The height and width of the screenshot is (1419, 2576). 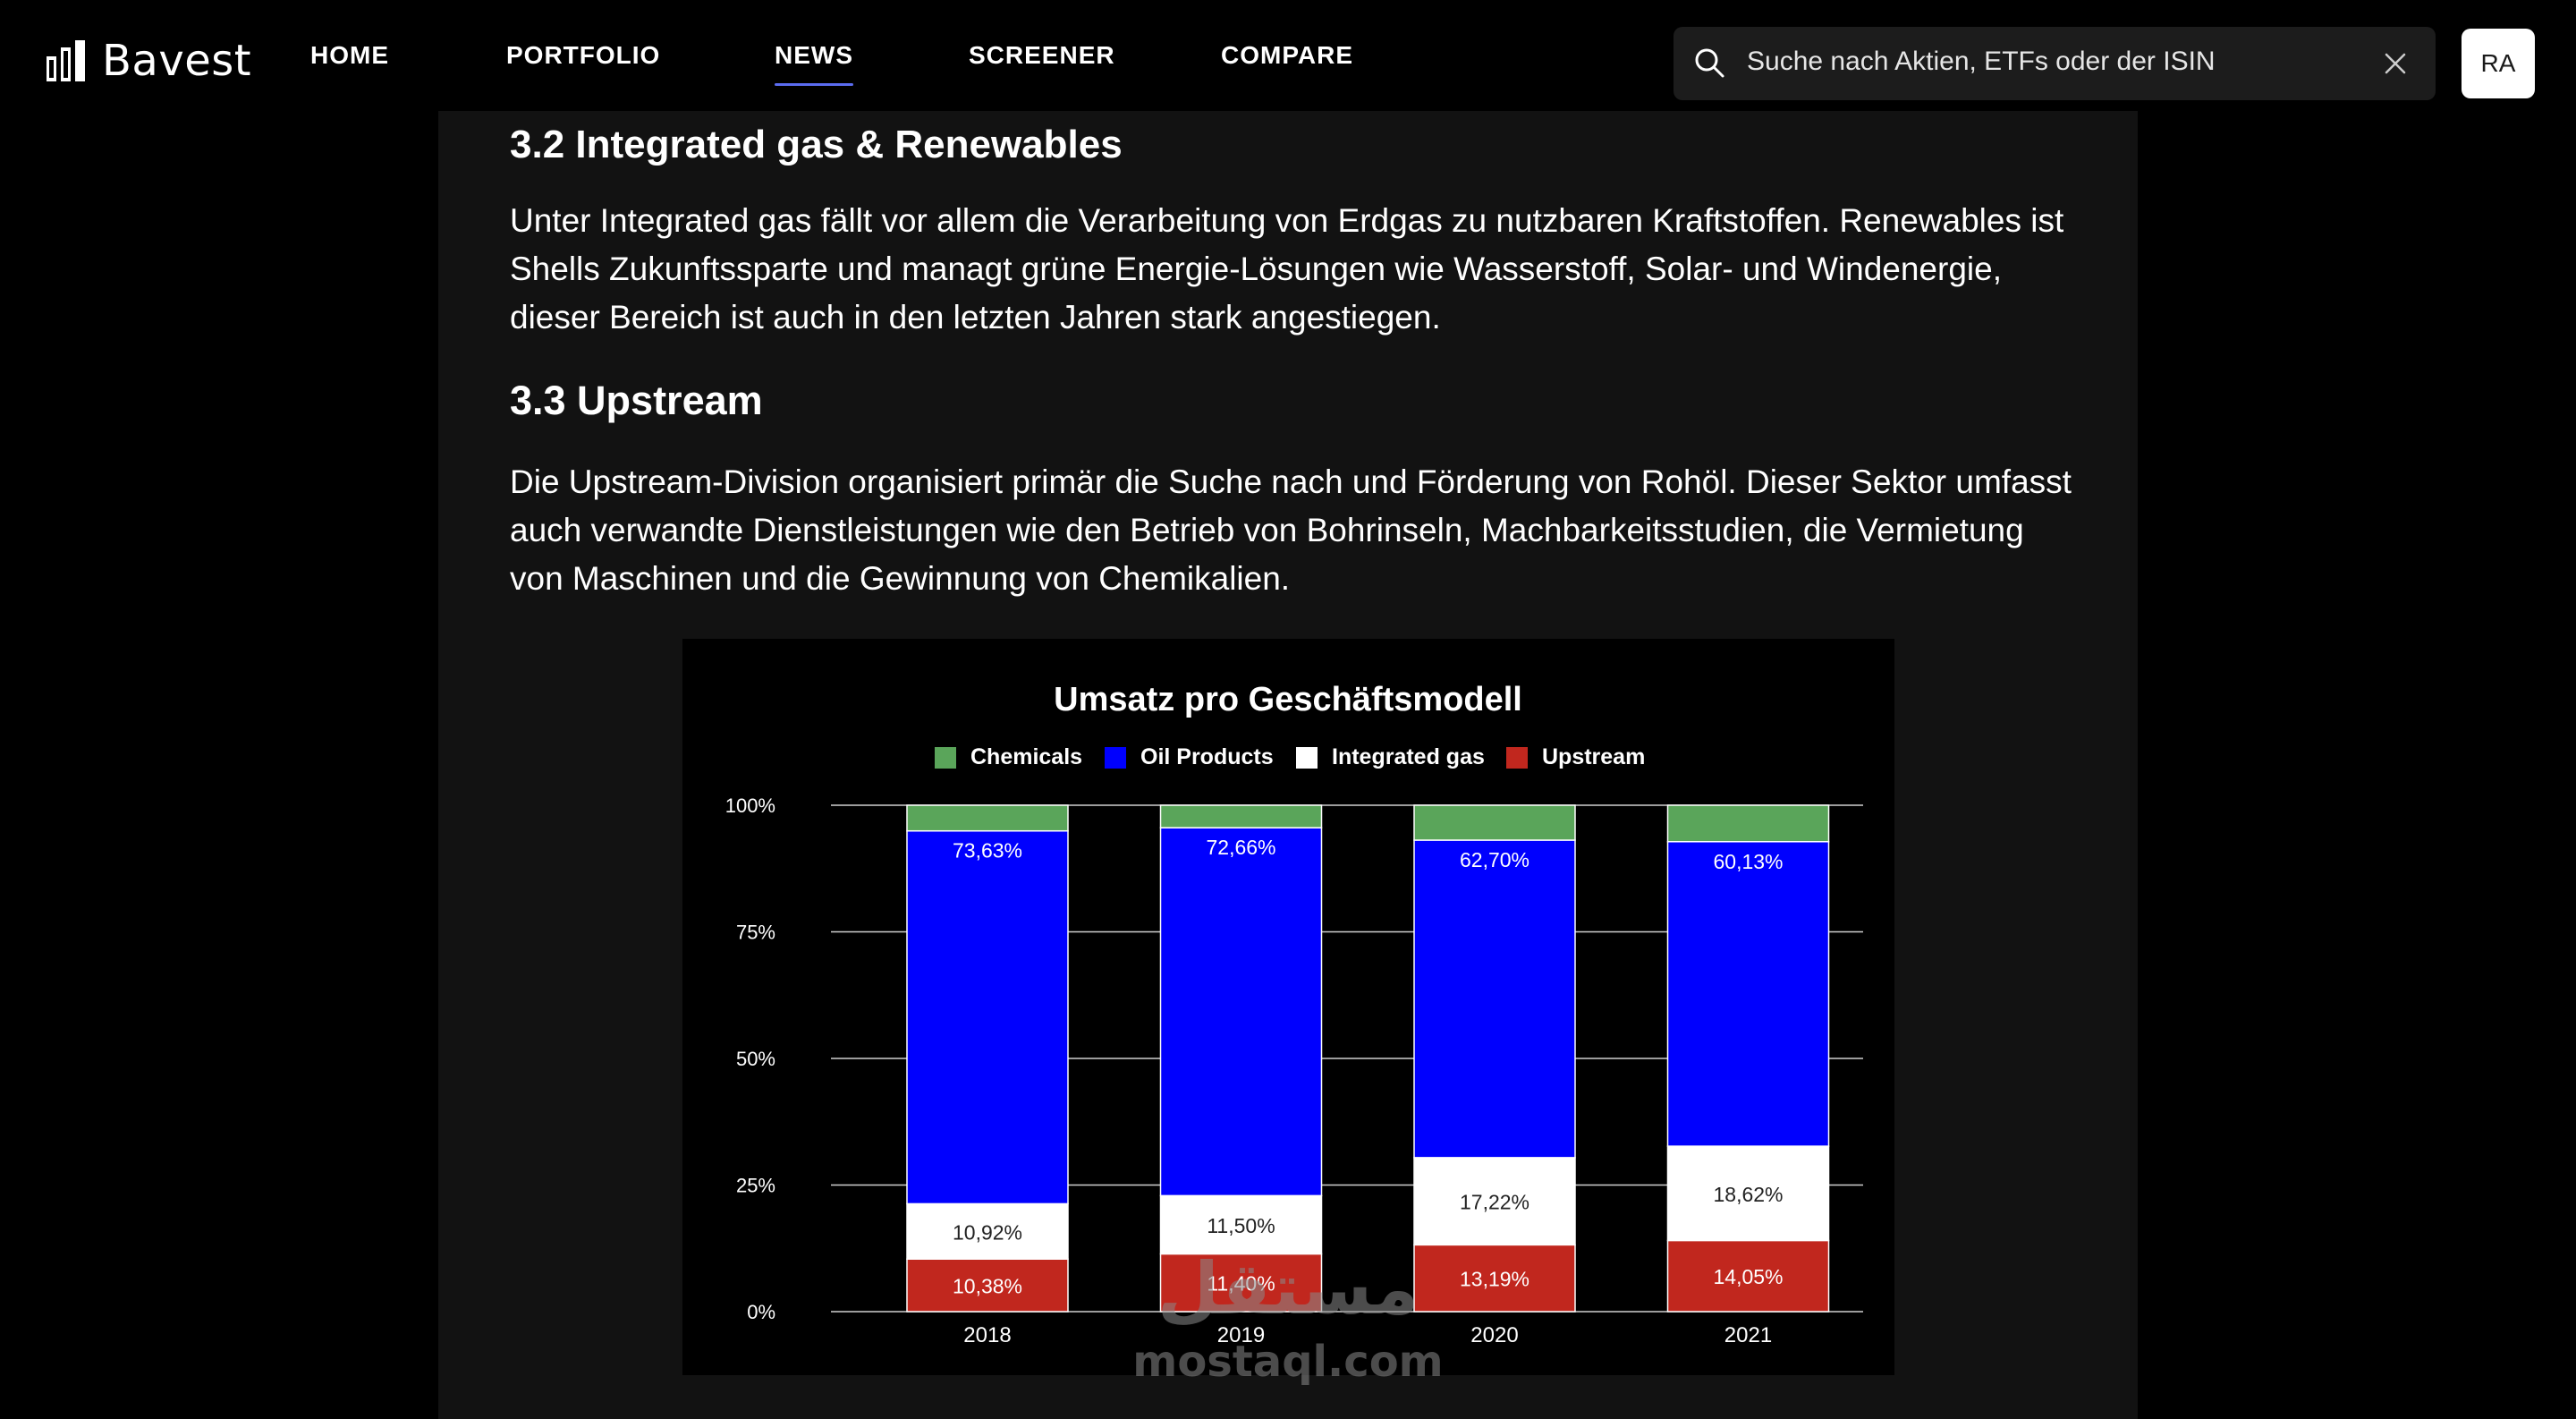 I want to click on search-input: Suche nach Aktien, ETFs oder der ISIN, so click(x=1981, y=61).